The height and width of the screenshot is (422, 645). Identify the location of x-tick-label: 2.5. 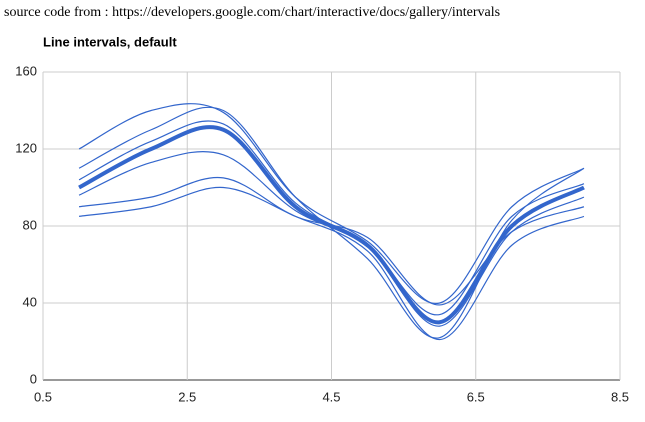
(187, 396).